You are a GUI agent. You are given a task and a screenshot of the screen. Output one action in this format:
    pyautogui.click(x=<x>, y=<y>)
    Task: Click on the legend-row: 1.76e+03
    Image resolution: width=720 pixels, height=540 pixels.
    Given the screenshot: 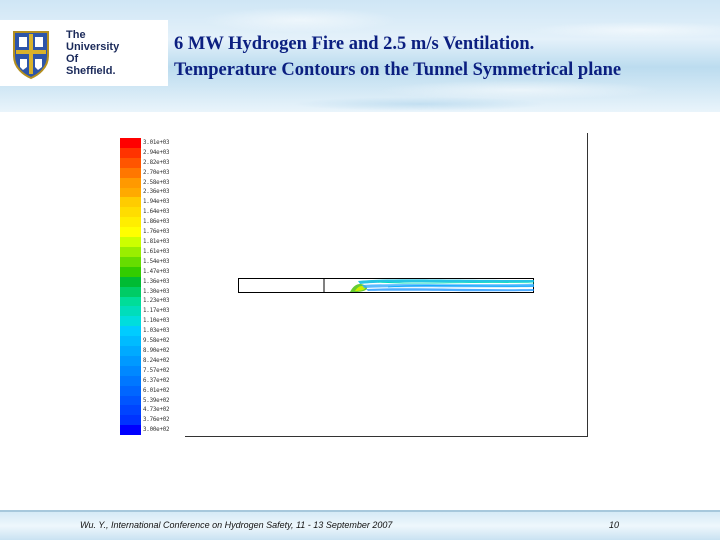 What is the action you would take?
    pyautogui.click(x=154, y=232)
    